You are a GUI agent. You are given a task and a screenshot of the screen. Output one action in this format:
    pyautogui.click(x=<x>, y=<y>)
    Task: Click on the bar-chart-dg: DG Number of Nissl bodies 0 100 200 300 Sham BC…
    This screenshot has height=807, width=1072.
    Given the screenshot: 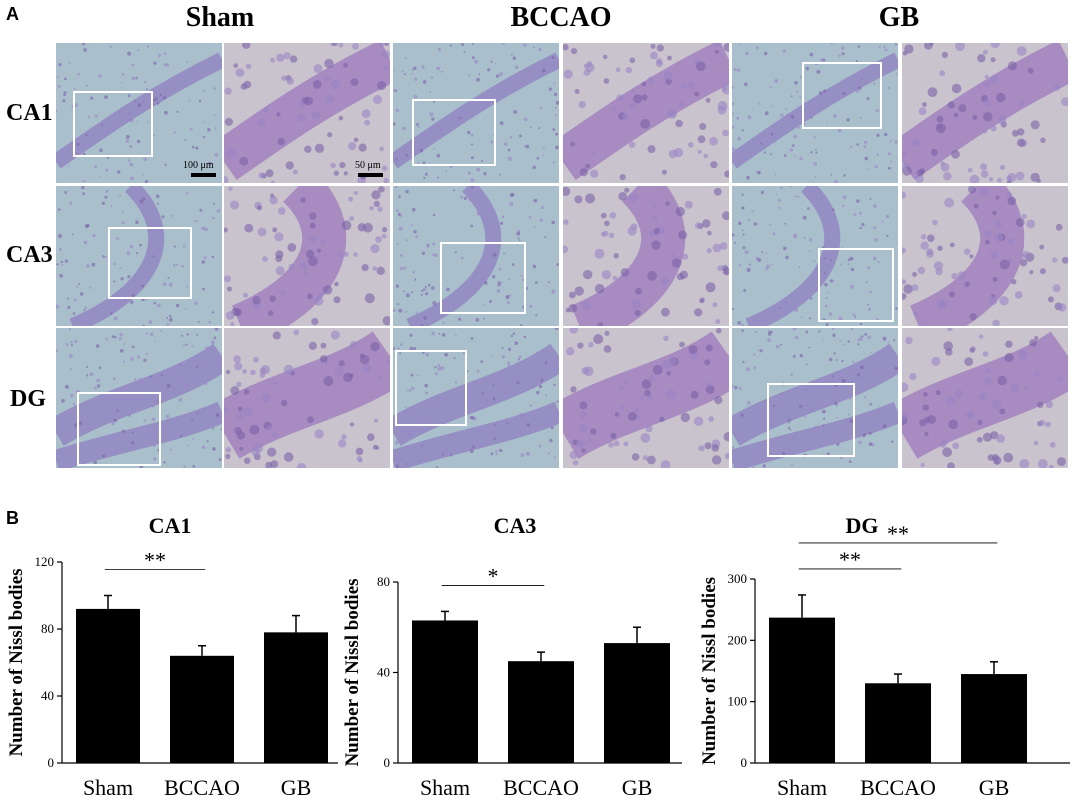 What is the action you would take?
    pyautogui.click(x=881, y=653)
    